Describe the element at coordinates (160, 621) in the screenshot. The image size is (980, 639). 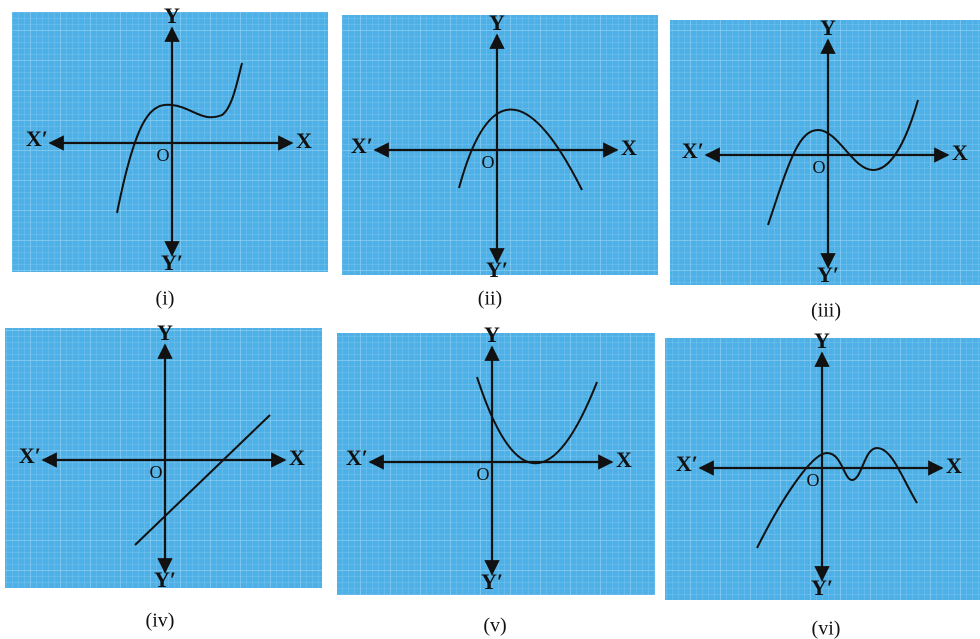
I see `caption: (iv)` at that location.